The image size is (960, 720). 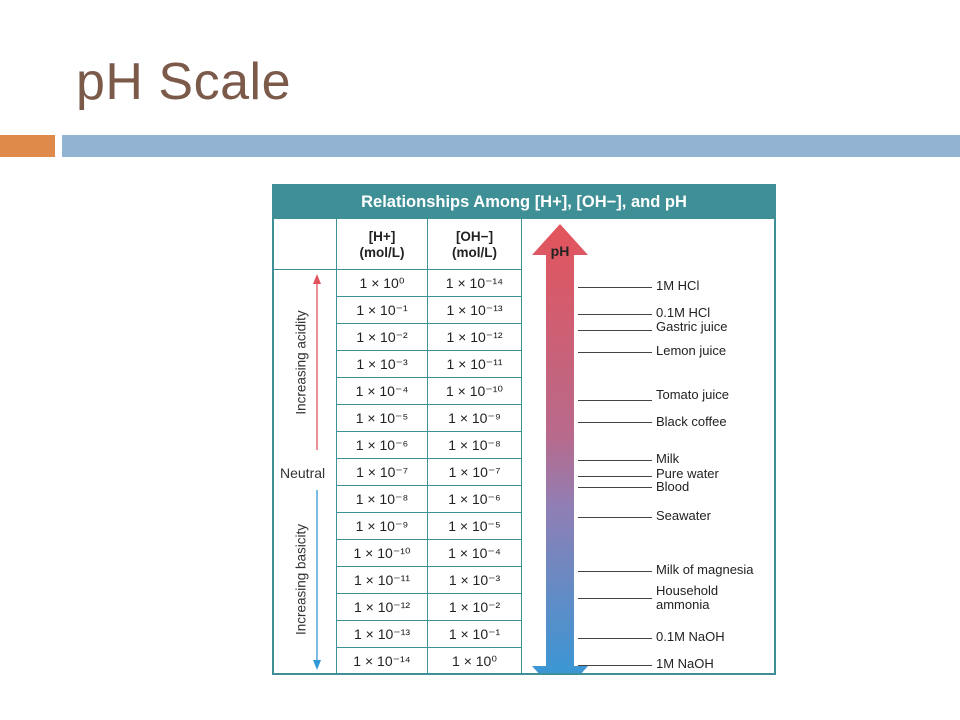 I want to click on sample-label: Household ammonia, so click(x=687, y=597).